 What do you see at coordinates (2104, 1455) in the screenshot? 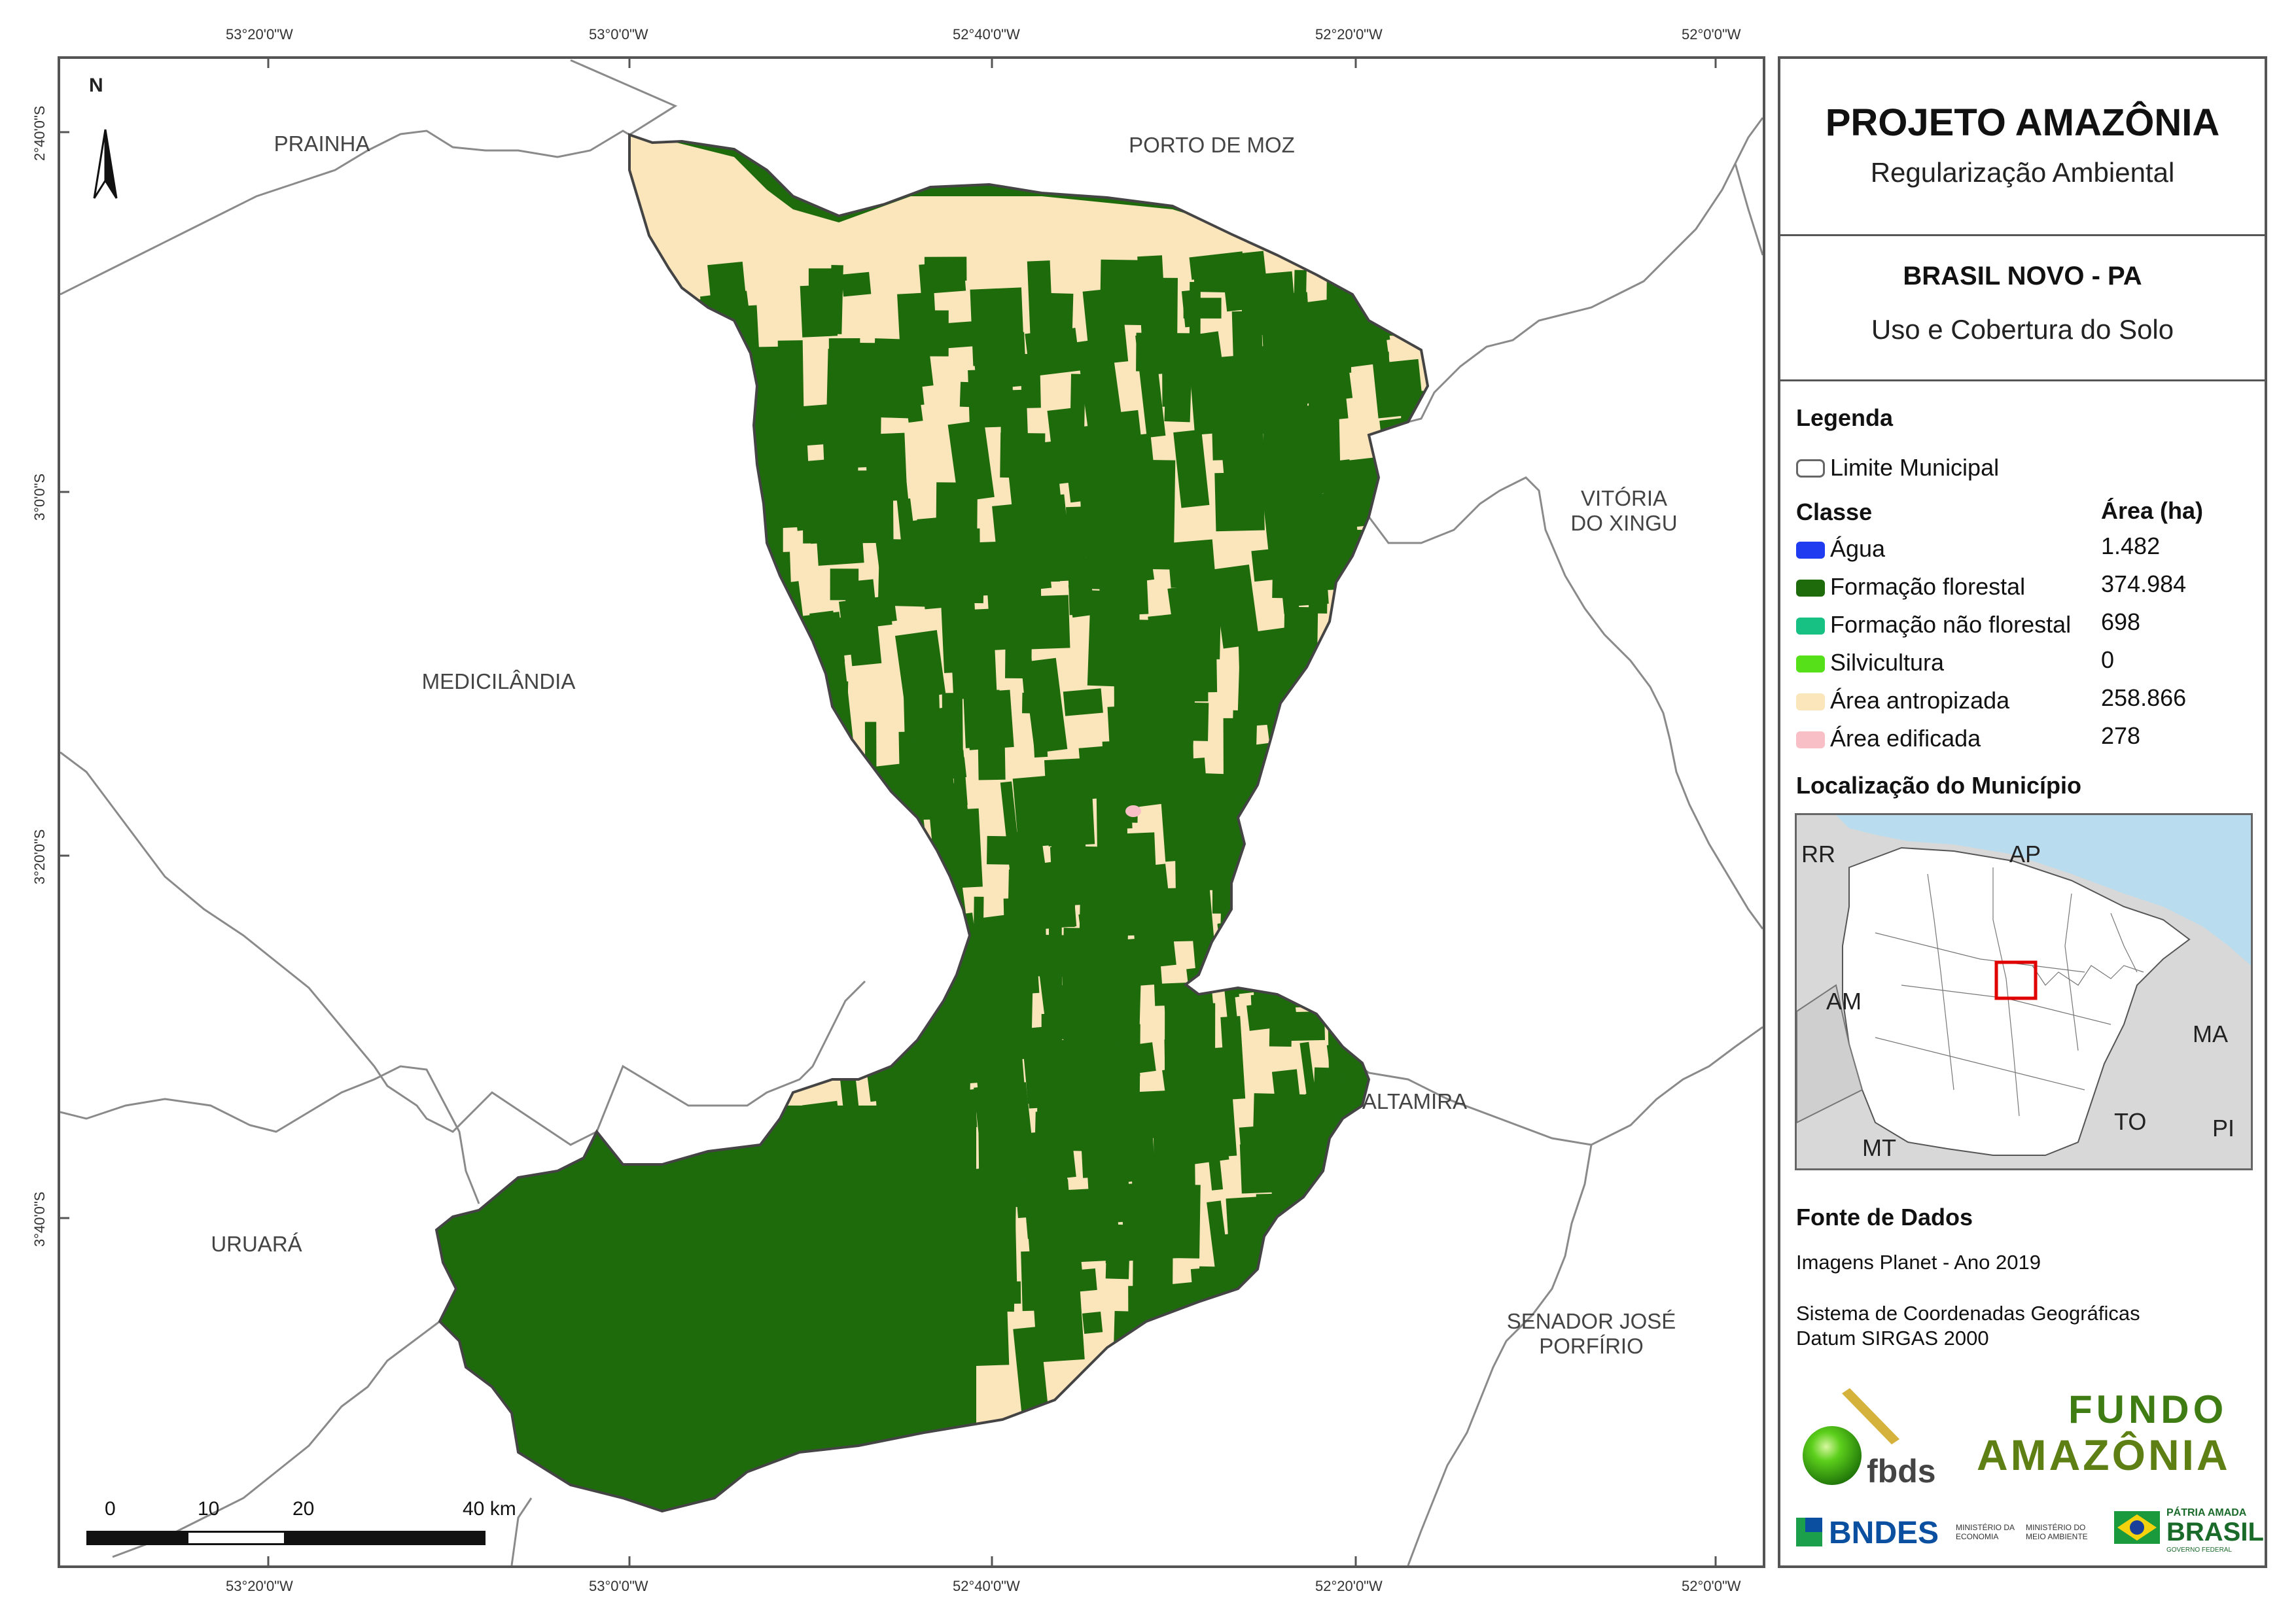
I see `amazonia-text: AMAZÔNIA` at bounding box center [2104, 1455].